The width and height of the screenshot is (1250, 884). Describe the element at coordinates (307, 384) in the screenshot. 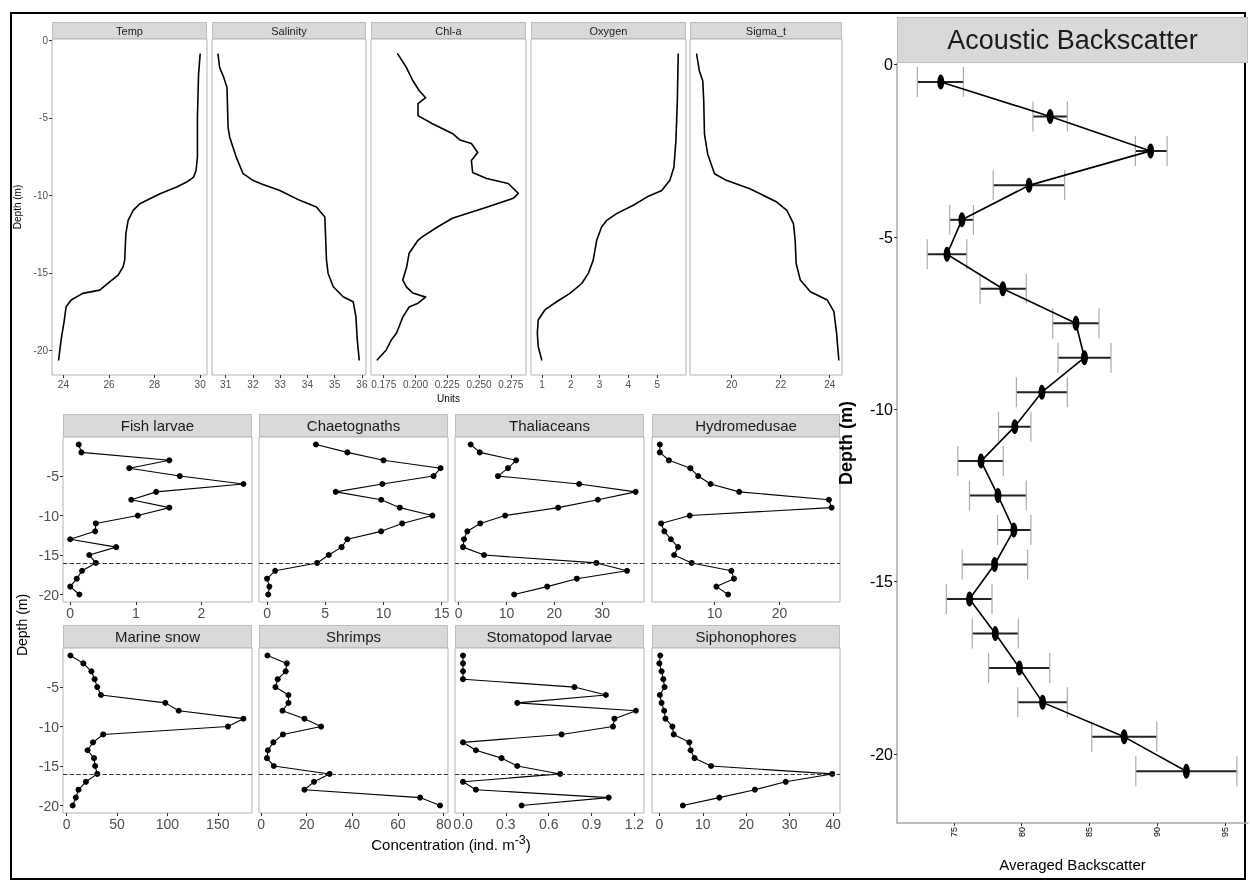

I see `x-tick-label: 34` at that location.